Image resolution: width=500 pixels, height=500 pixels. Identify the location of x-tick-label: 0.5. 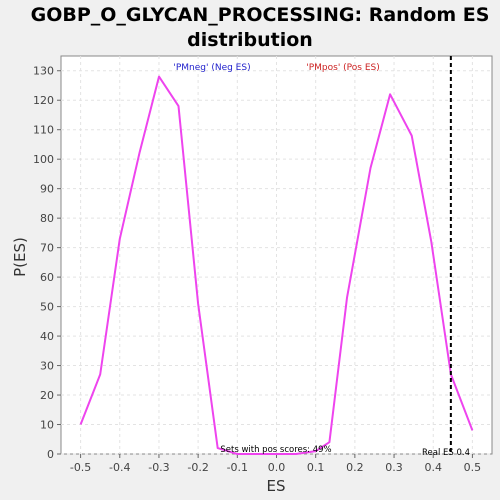
(473, 467).